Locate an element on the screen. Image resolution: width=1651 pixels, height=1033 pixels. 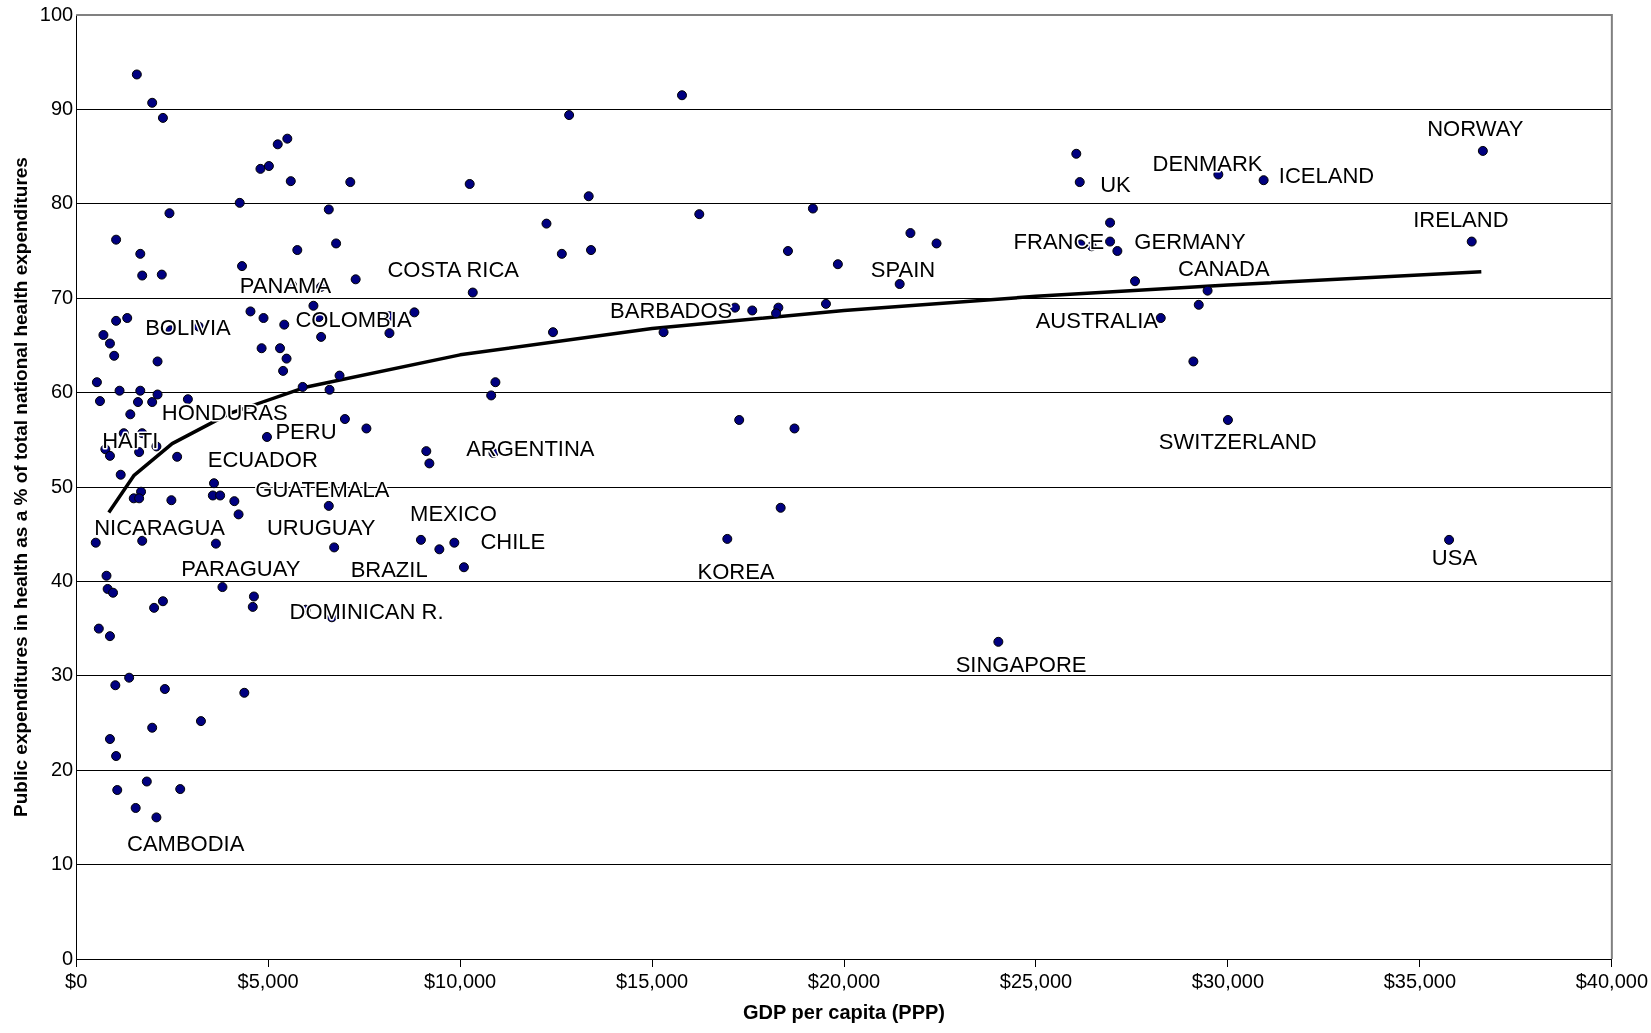
annotation: GERMANY is located at coordinates (1190, 242).